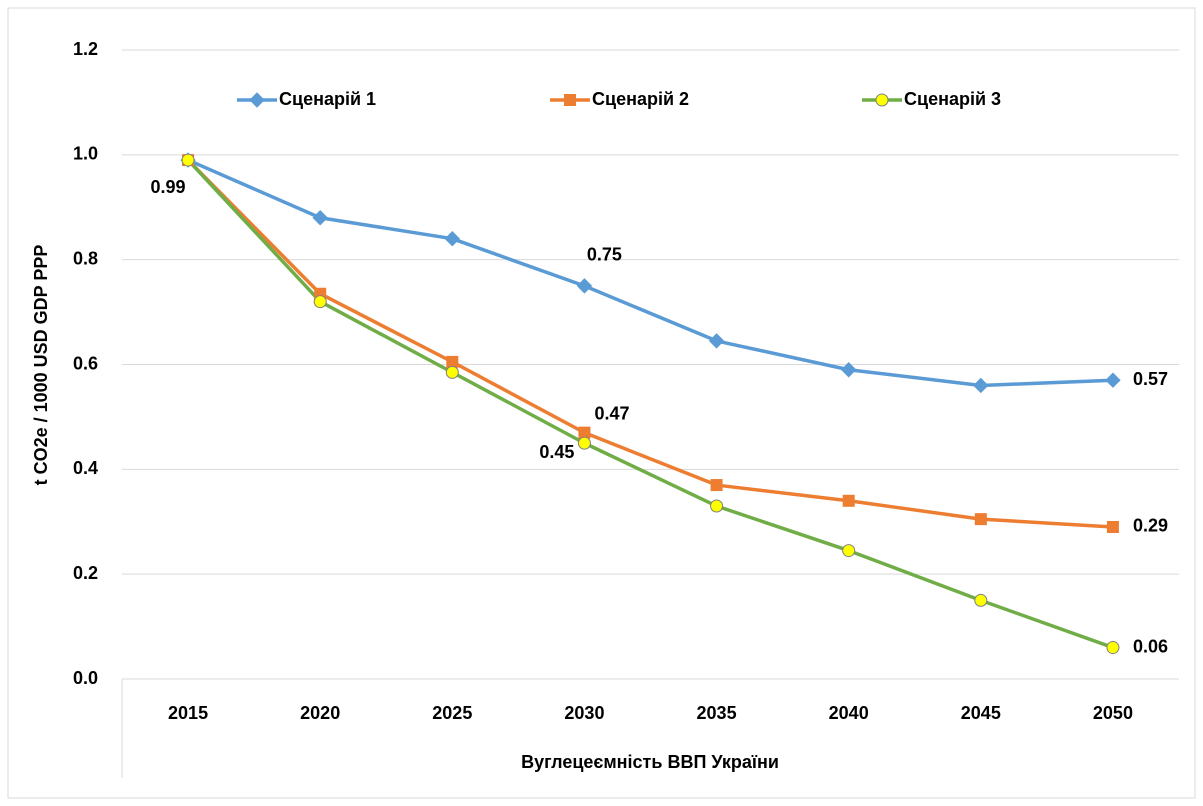 The width and height of the screenshot is (1203, 806). What do you see at coordinates (556, 452) in the screenshot?
I see `data-label: 0.45` at bounding box center [556, 452].